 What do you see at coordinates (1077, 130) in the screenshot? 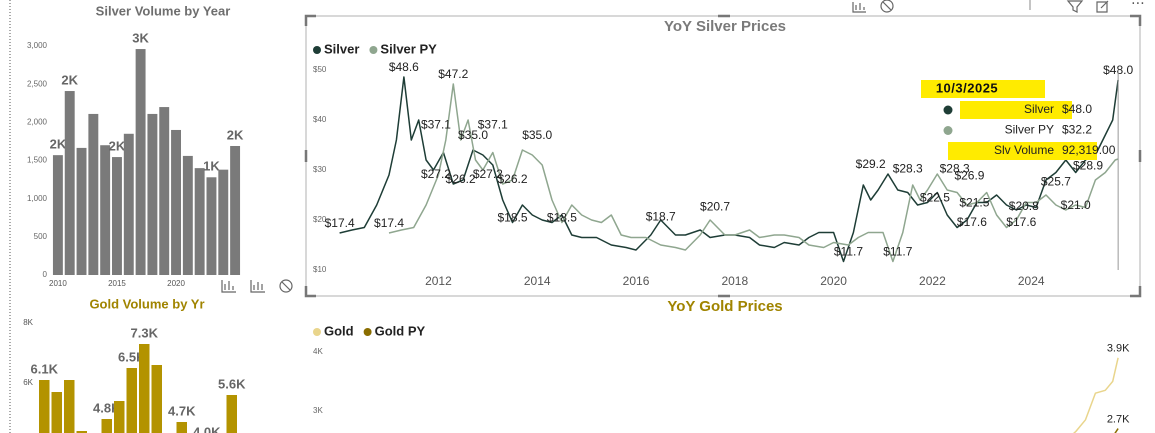
I see `tooltip-value: $32.2` at bounding box center [1077, 130].